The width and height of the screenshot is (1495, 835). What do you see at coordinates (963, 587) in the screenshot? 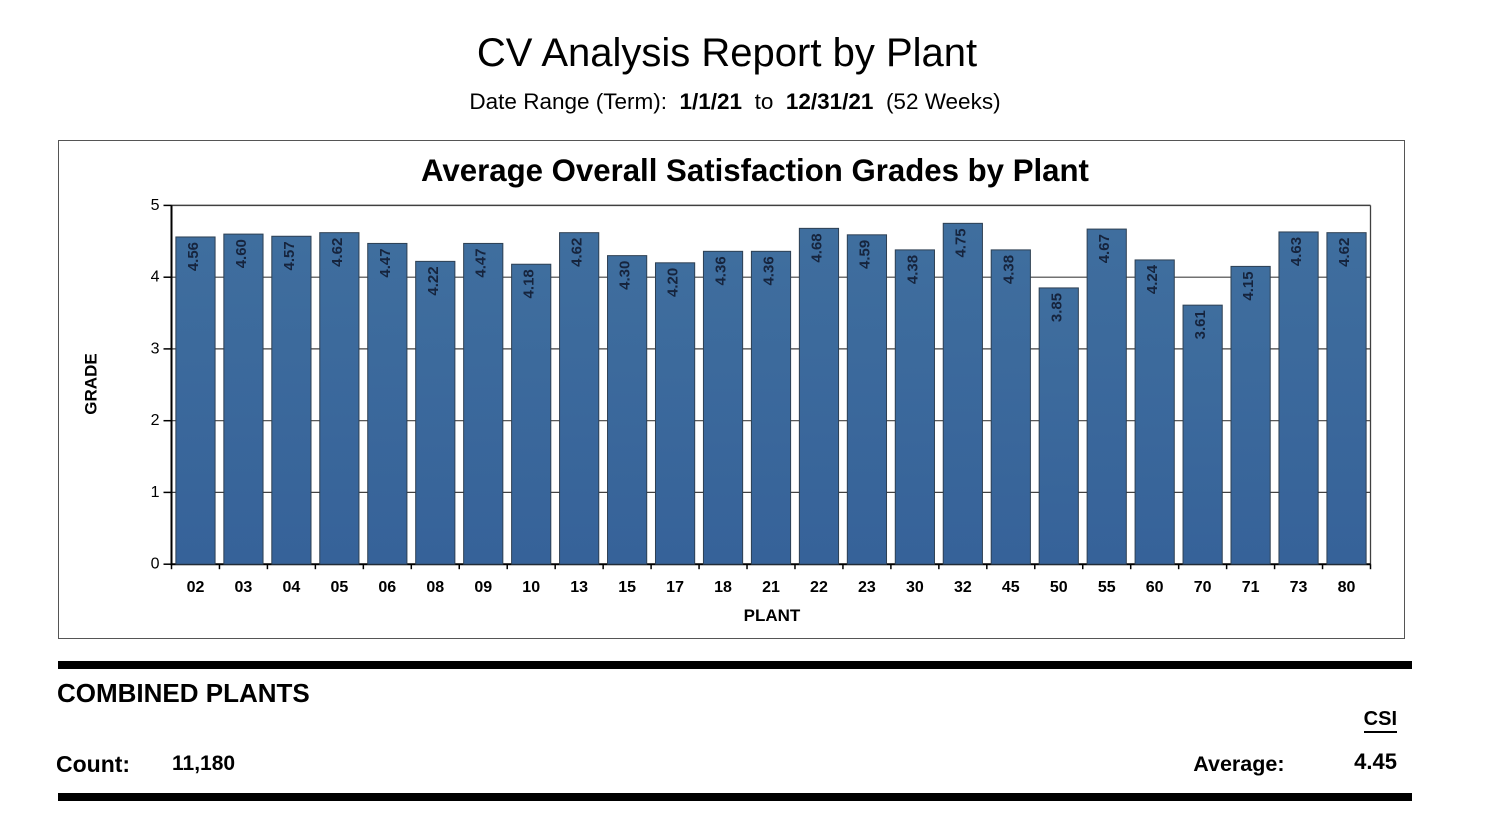
I see `svg-text: 32` at bounding box center [963, 587].